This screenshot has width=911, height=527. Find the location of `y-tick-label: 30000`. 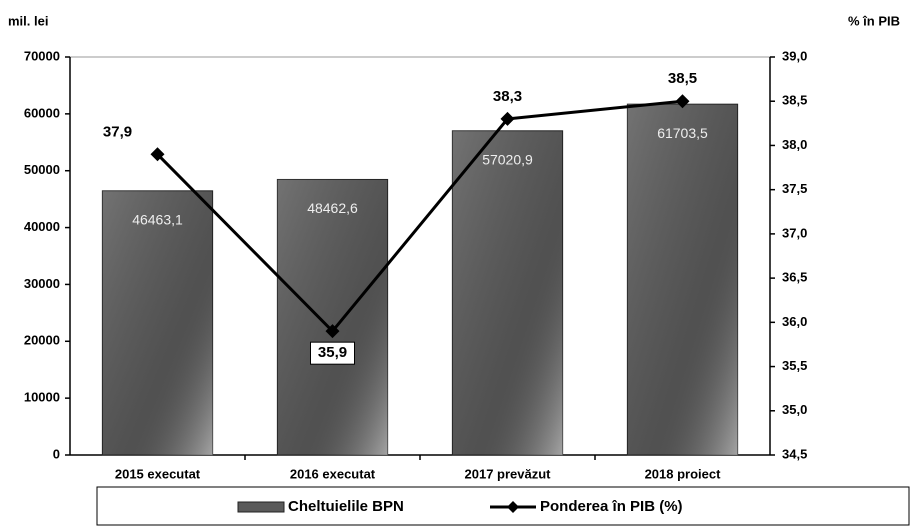

y-tick-label: 30000 is located at coordinates (42, 283).